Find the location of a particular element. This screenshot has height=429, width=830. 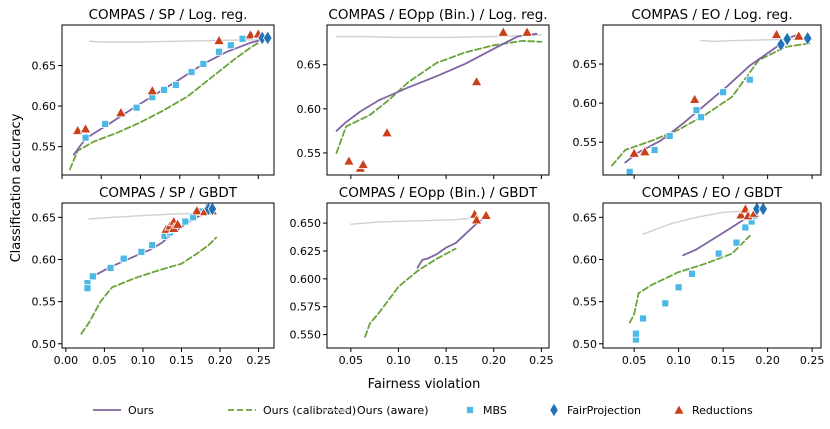

legend-label: Ours (calibrated) is located at coordinates (309, 410).